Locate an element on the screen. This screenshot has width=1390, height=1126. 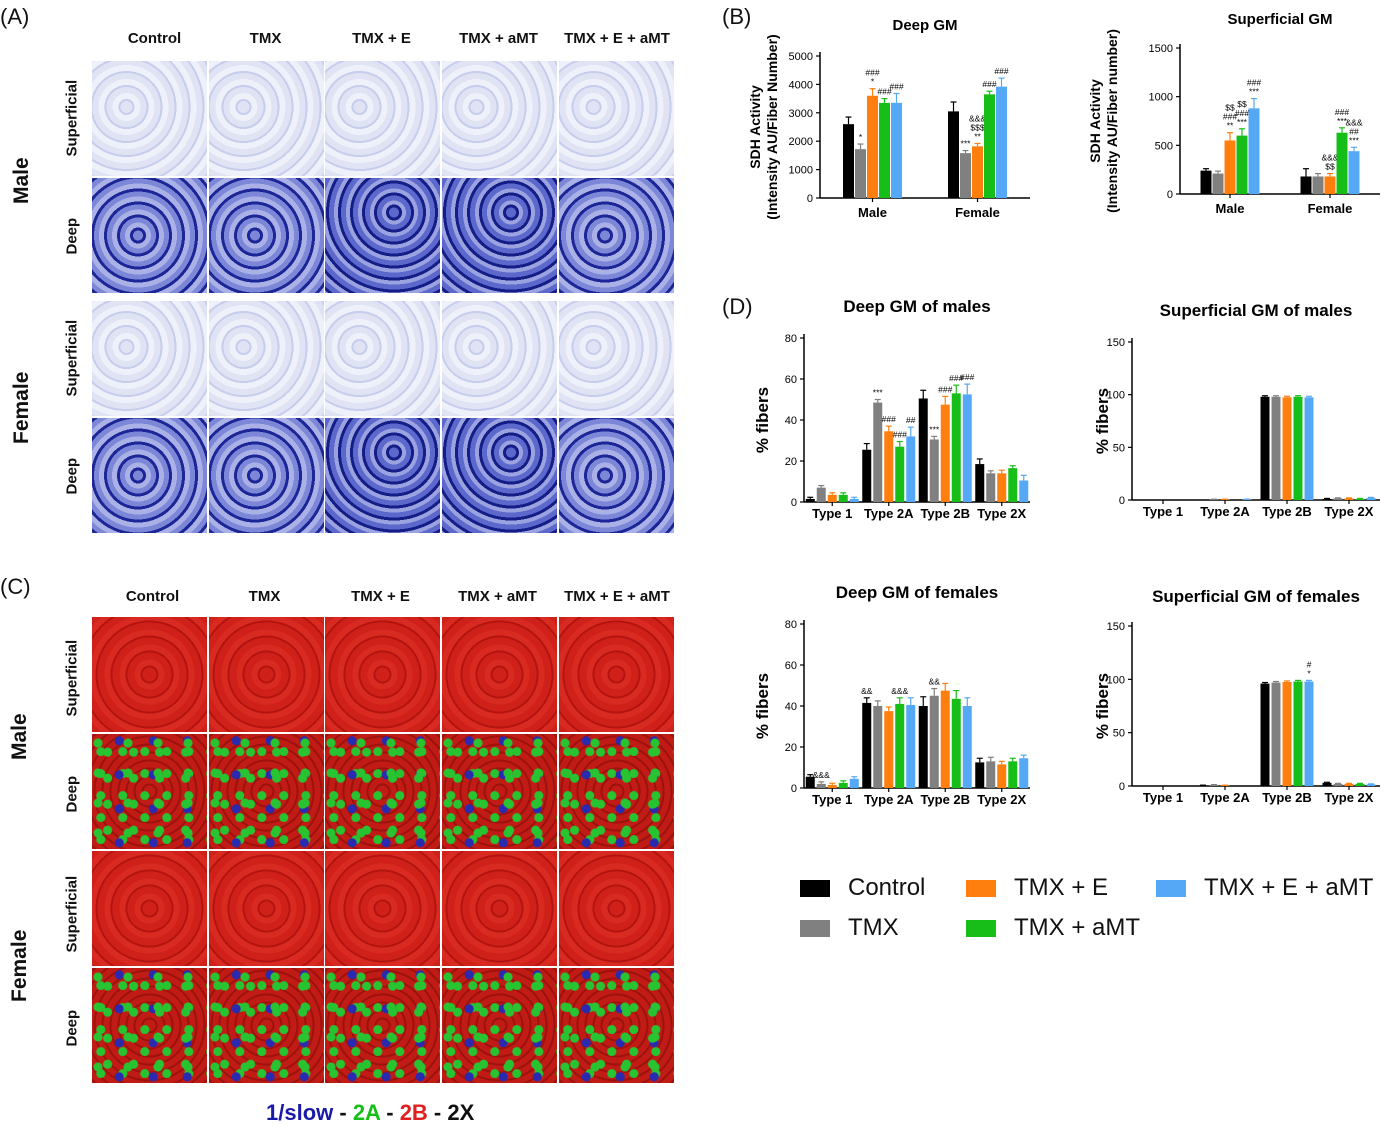
row-label-deep-a1: Deep is located at coordinates (72, 236).